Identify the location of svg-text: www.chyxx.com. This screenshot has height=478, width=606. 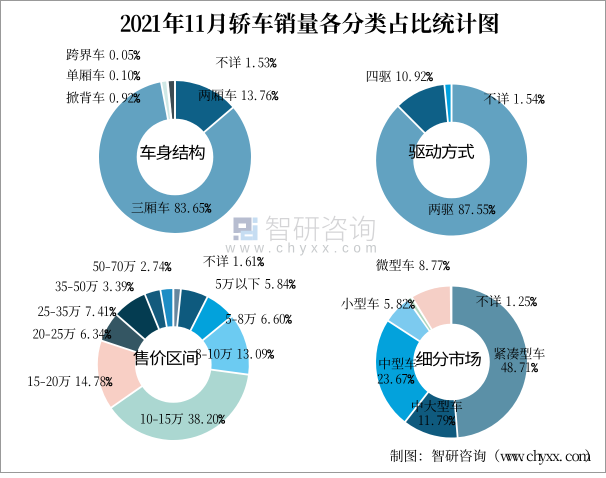
(303, 248).